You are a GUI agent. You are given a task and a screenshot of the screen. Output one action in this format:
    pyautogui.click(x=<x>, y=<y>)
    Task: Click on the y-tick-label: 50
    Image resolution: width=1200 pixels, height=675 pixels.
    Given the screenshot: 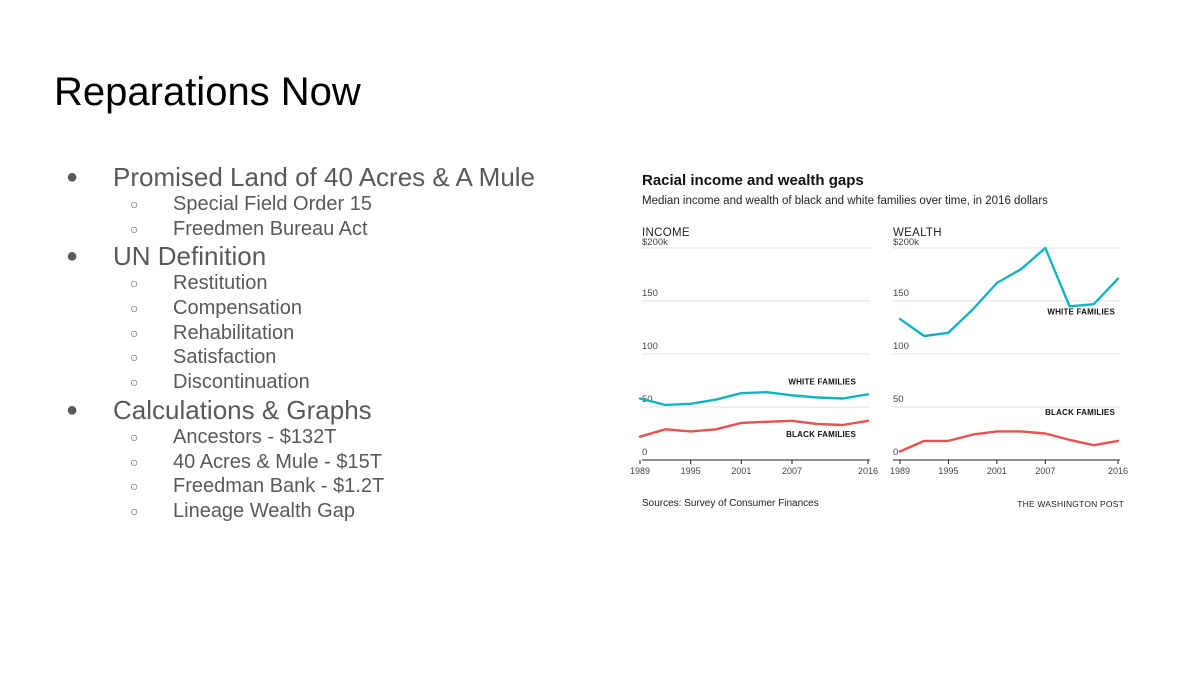 What is the action you would take?
    pyautogui.click(x=898, y=399)
    